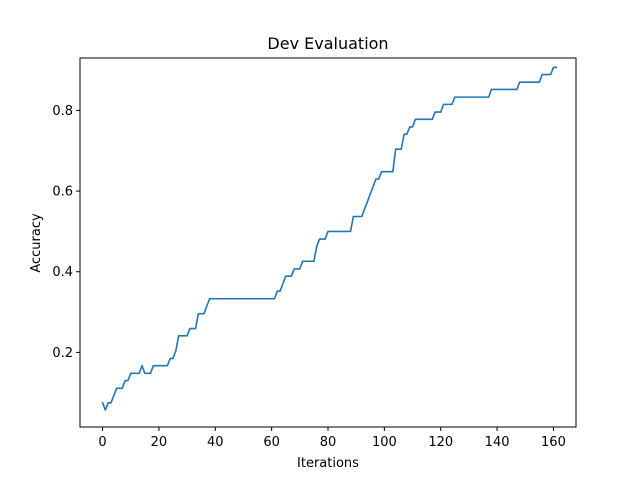 This screenshot has width=640, height=480. I want to click on x-axis-label: Iterations, so click(328, 463).